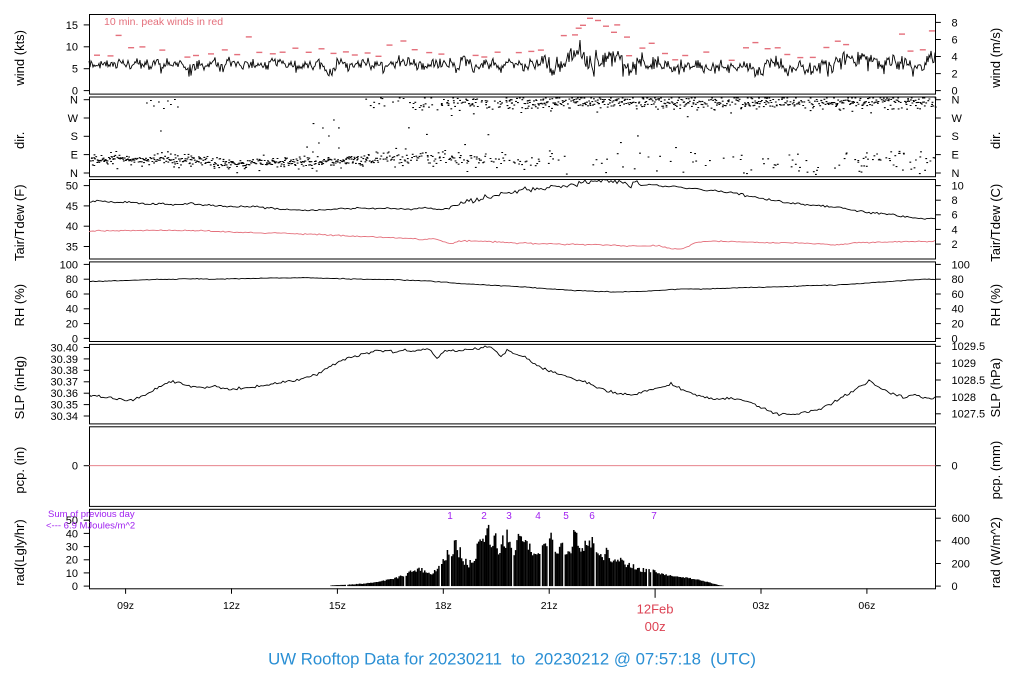  I want to click on svg-text: SLP (inHg), so click(19, 387).